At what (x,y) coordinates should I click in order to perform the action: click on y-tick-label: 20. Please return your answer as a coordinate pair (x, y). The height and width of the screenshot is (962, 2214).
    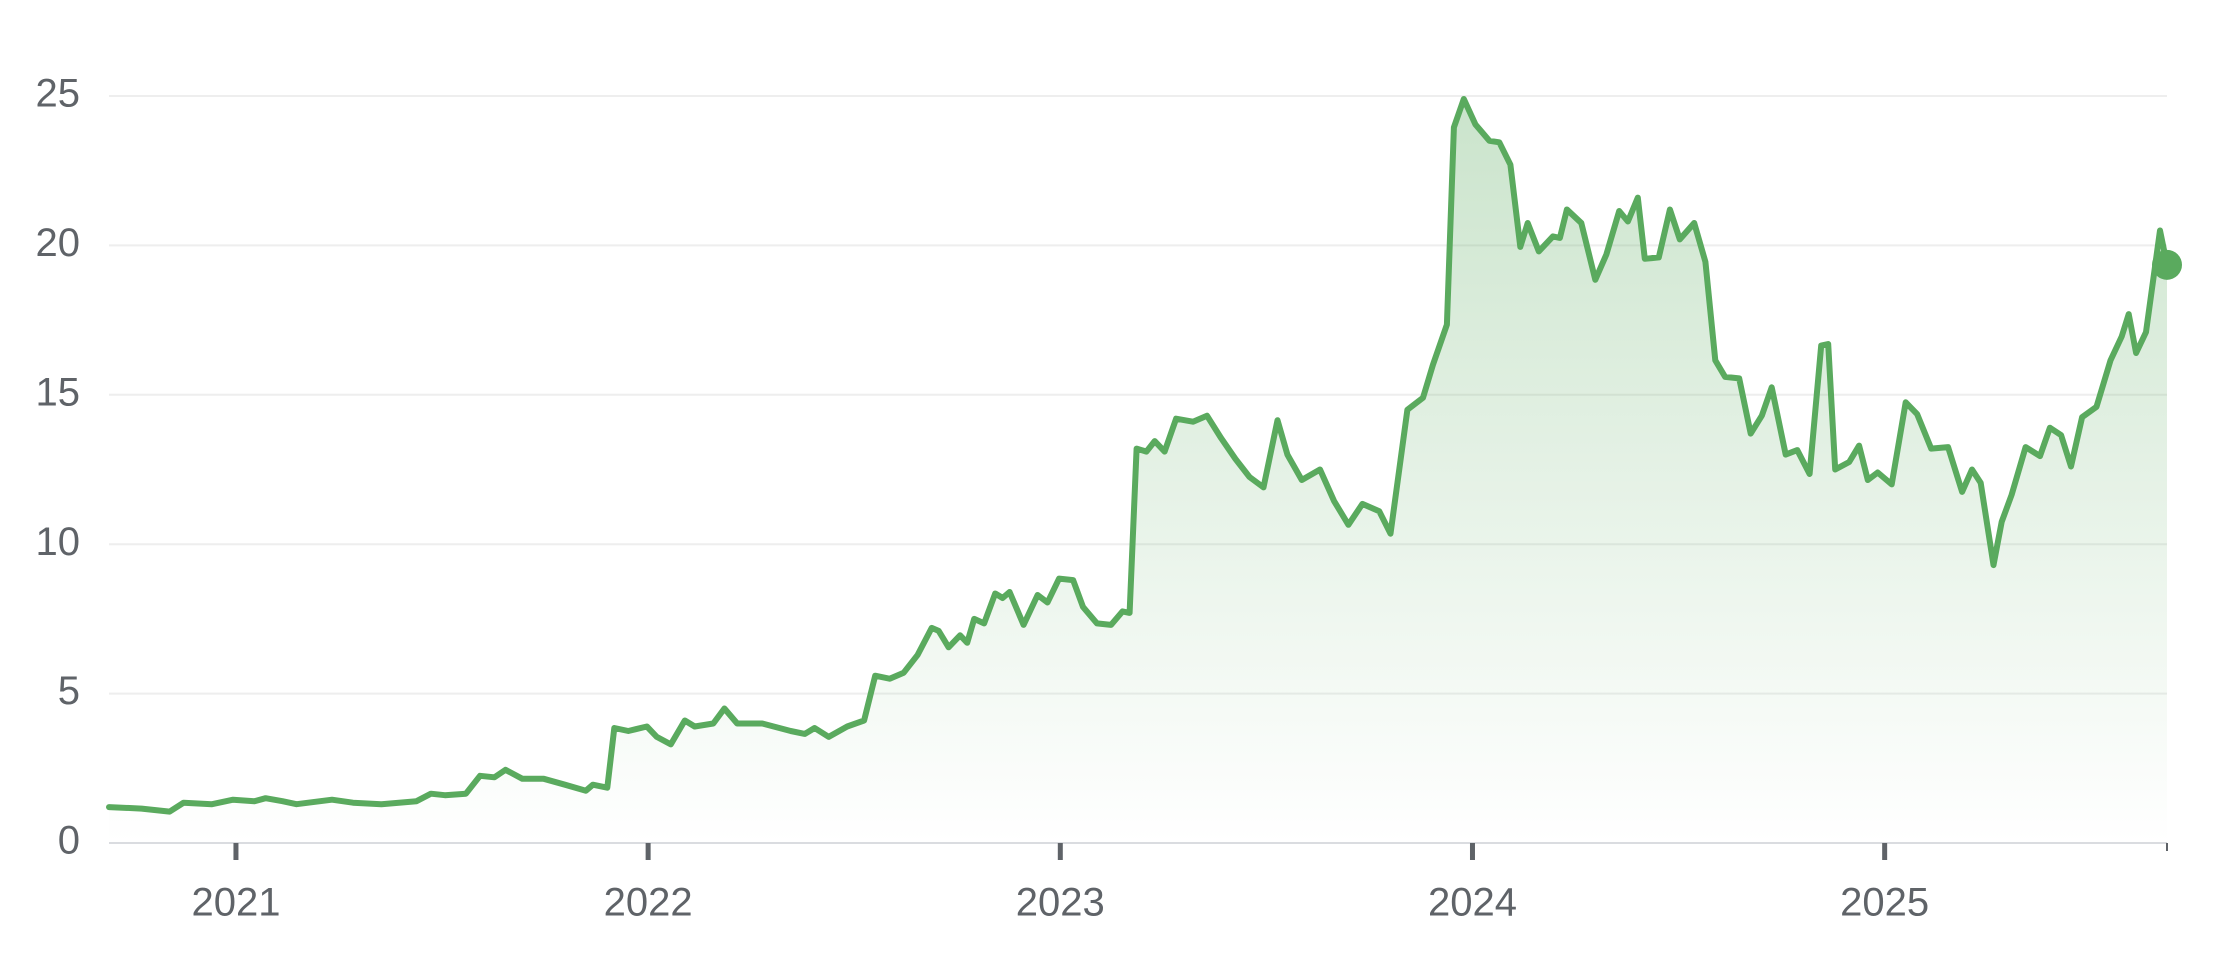
    Looking at the image, I should click on (58, 243).